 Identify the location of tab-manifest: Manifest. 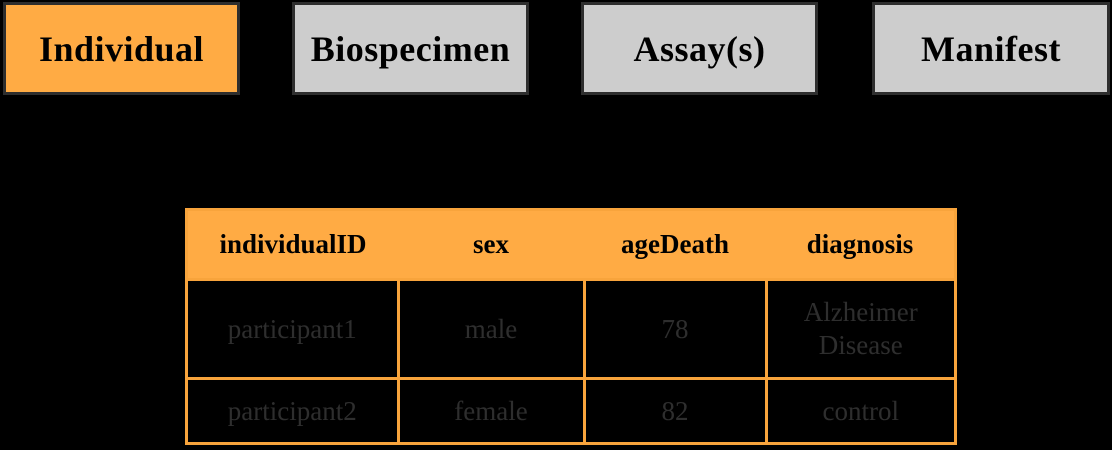
(991, 48).